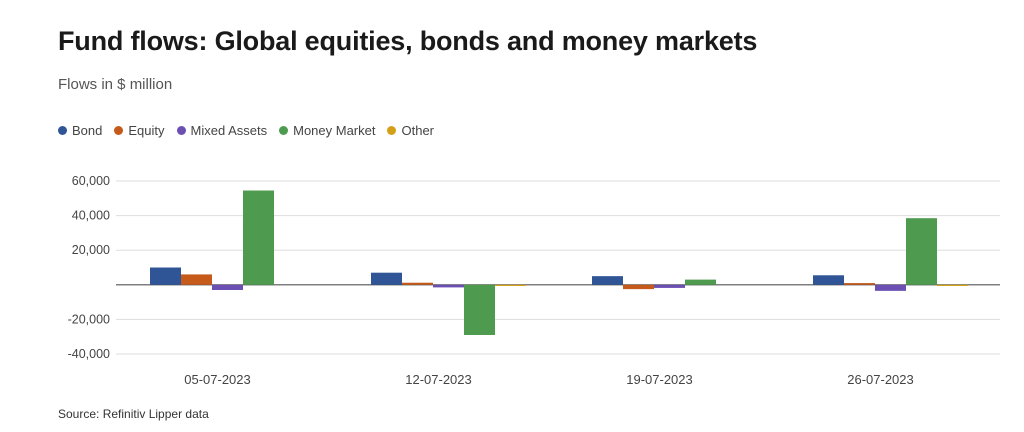 The width and height of the screenshot is (1024, 432). What do you see at coordinates (417, 130) in the screenshot?
I see `legend-label: Other` at bounding box center [417, 130].